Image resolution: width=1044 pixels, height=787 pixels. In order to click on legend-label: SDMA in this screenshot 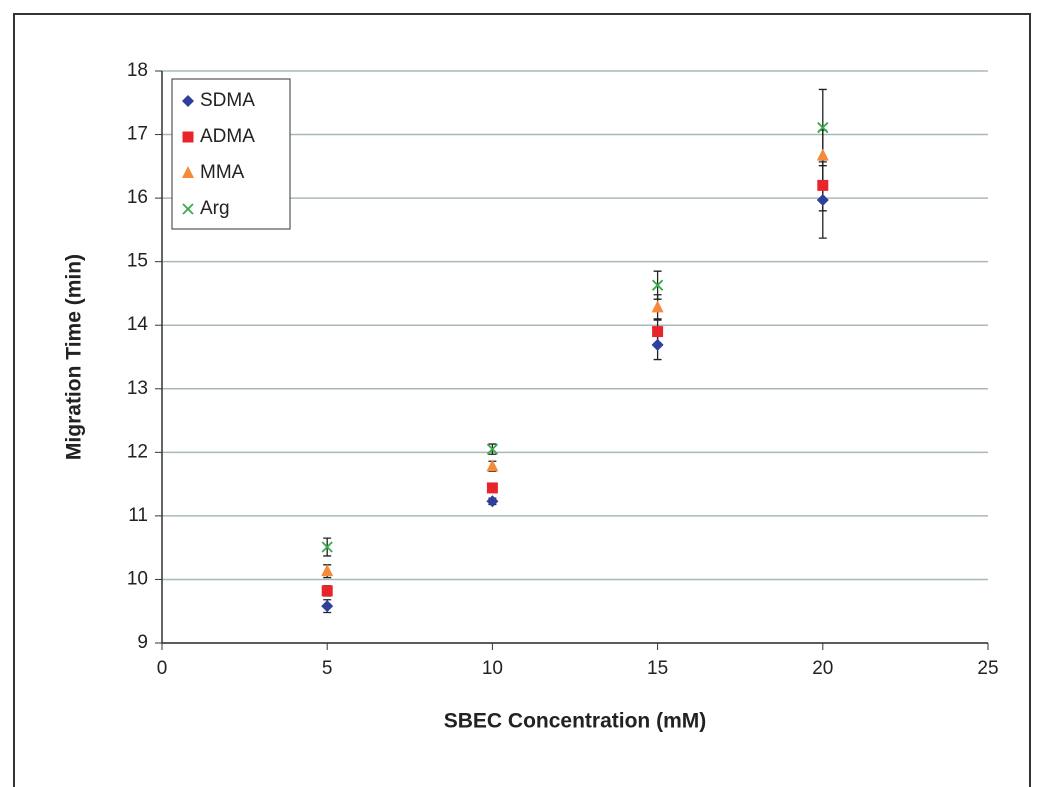, I will do `click(227, 100)`.